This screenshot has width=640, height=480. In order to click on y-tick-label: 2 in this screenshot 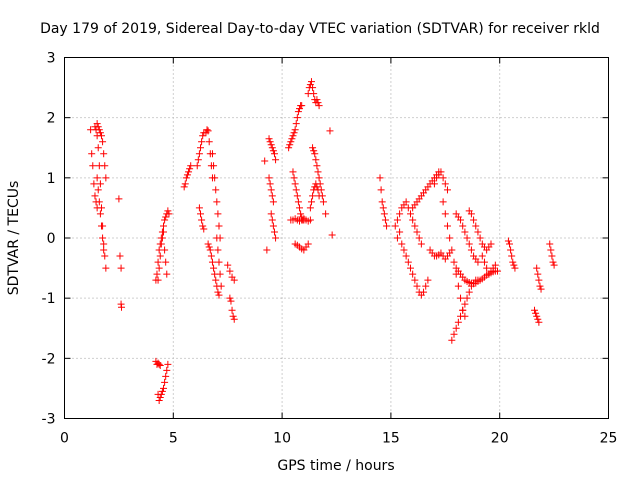, I will do `click(51, 119)`.